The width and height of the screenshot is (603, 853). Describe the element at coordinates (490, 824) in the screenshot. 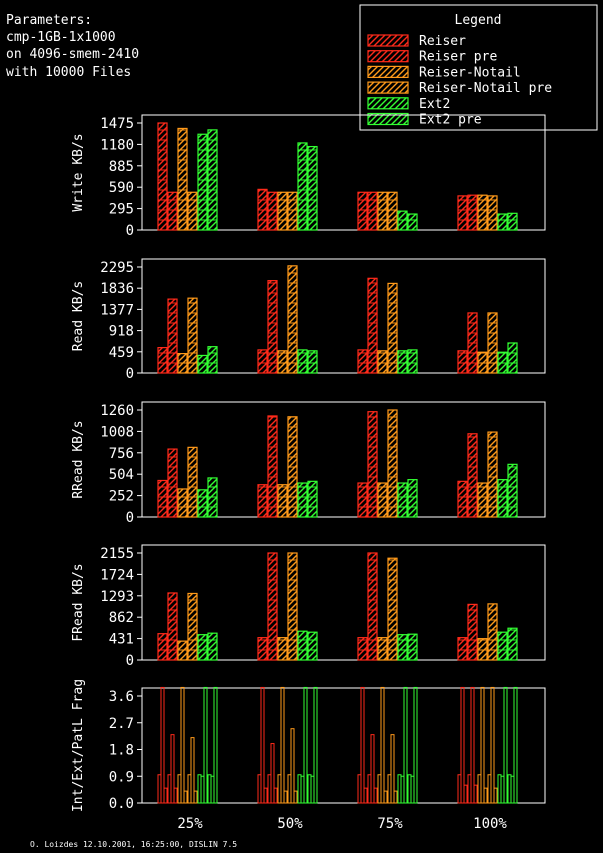

I see `x-tick-label: 100%` at that location.